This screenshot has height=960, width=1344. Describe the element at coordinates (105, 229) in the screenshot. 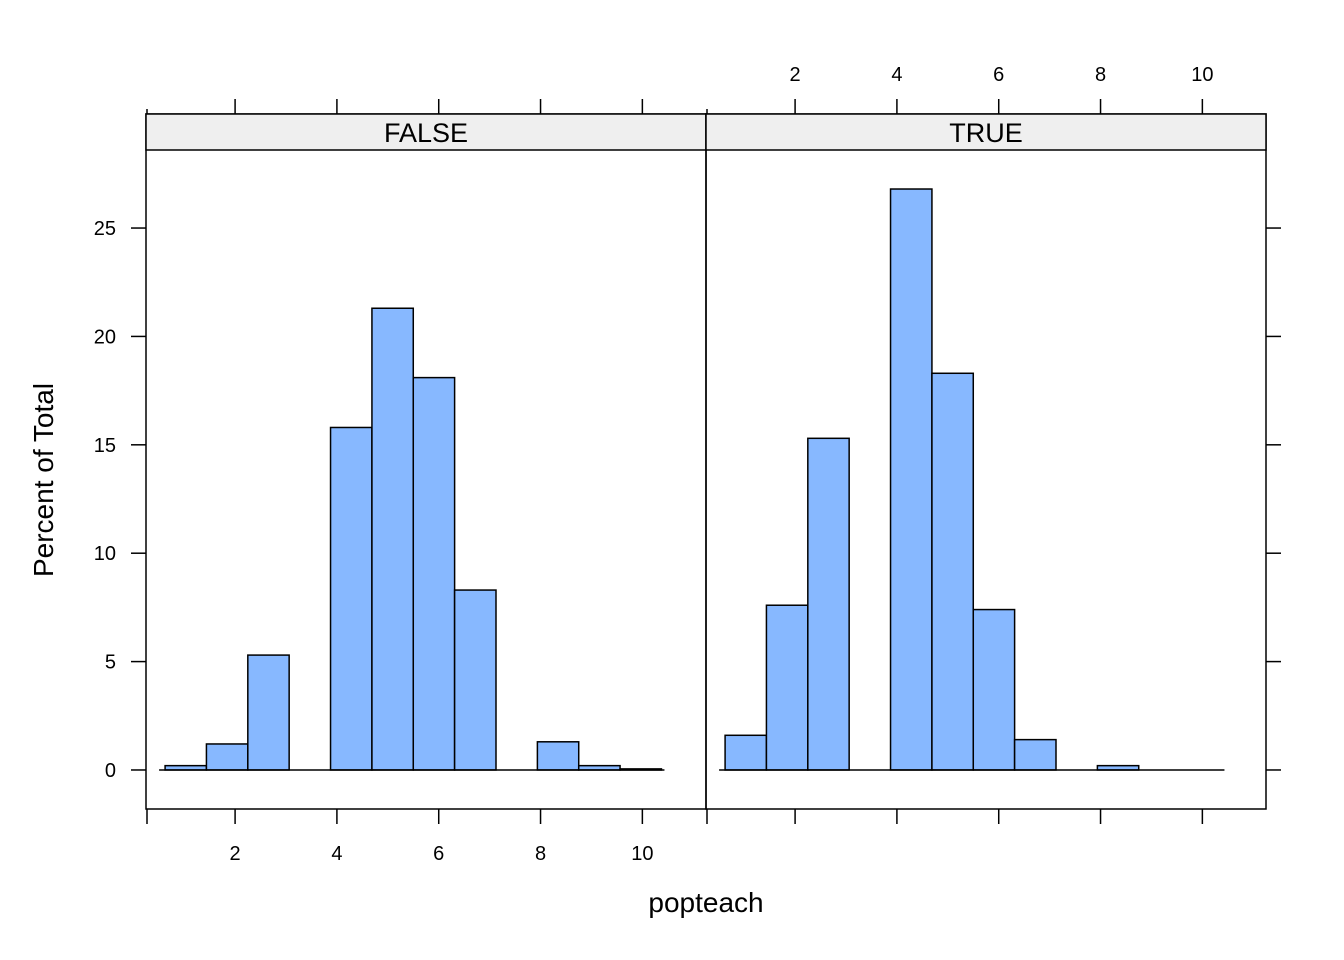

I see `y-tick-label: 25` at that location.